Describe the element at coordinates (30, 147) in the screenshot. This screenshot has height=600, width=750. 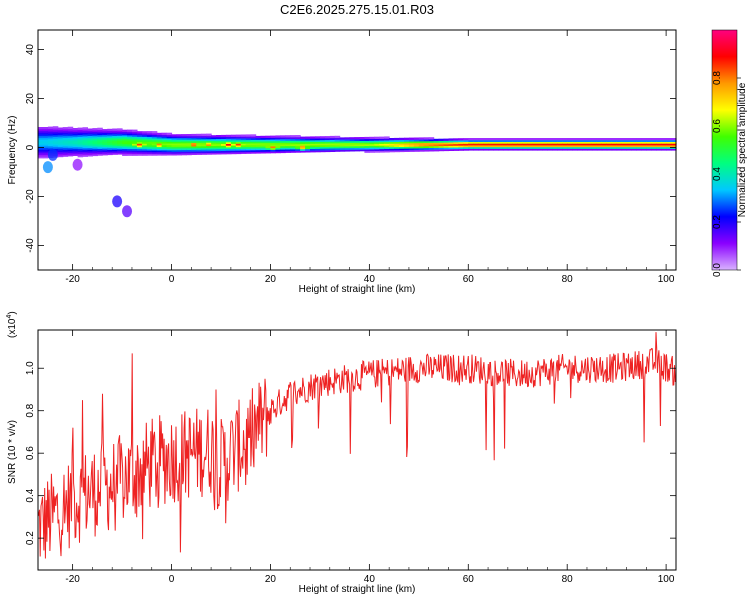
I see `y-tick-label: 0` at that location.